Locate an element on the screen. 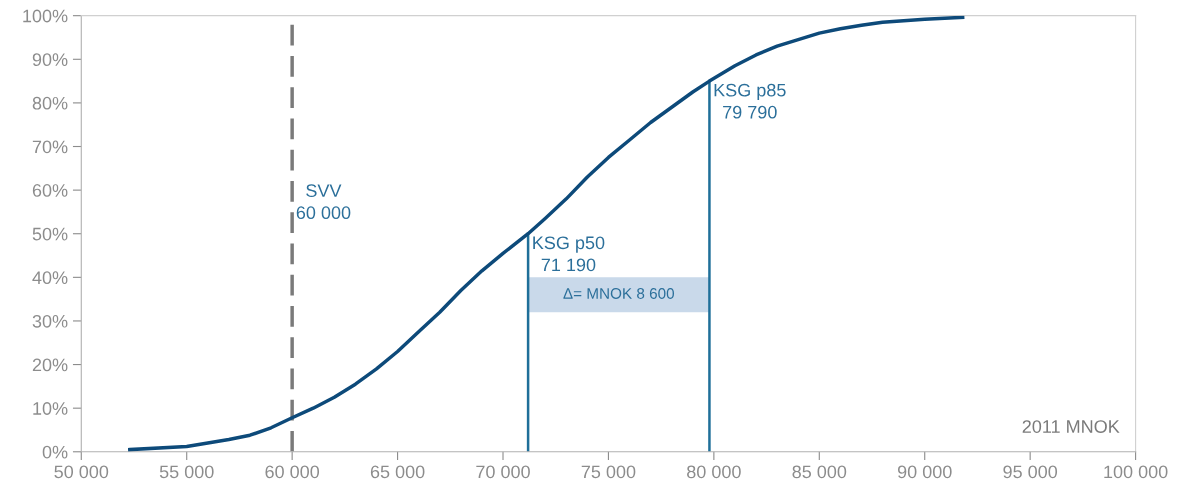 Image resolution: width=1178 pixels, height=490 pixels. y-tick-label: 60% is located at coordinates (50, 190).